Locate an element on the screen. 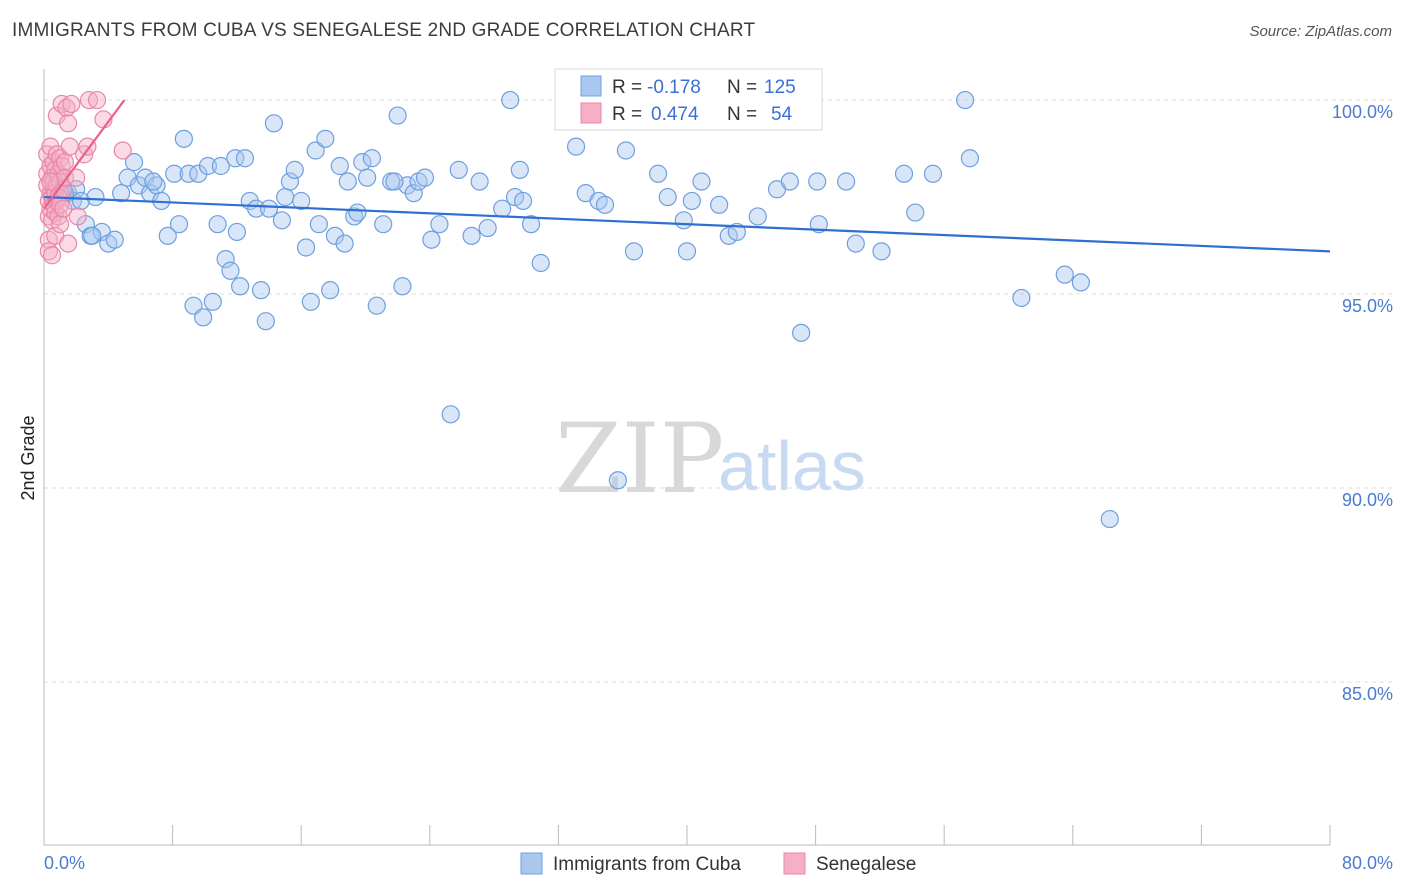 The height and width of the screenshot is (892, 1406). legend-swatch-senegalese is located at coordinates (794, 863).